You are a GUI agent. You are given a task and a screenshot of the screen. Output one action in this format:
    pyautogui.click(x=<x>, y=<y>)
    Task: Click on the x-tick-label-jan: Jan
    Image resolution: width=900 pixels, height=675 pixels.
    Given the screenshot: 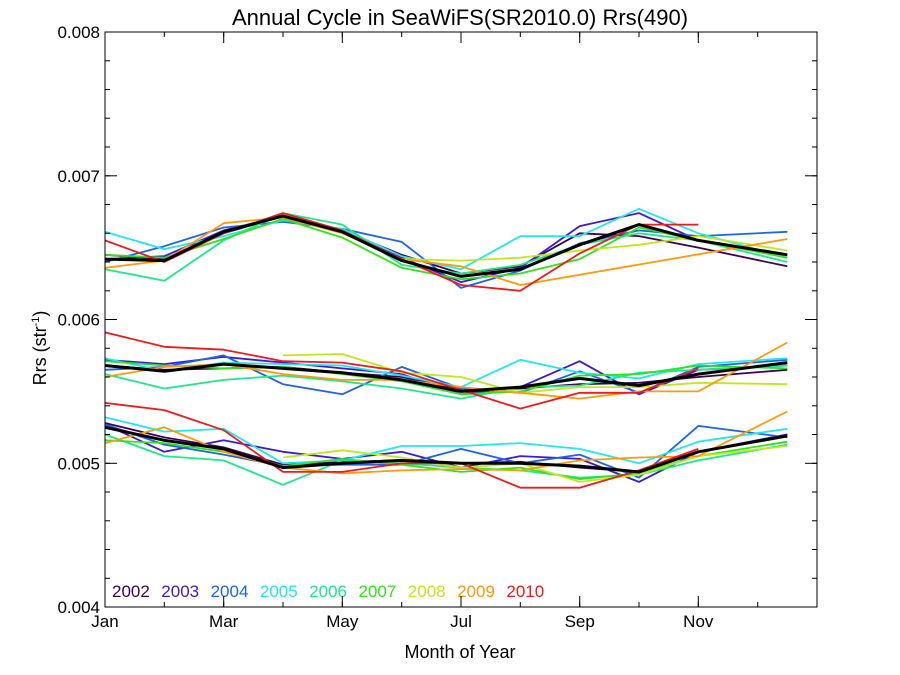 What is the action you would take?
    pyautogui.click(x=104, y=621)
    